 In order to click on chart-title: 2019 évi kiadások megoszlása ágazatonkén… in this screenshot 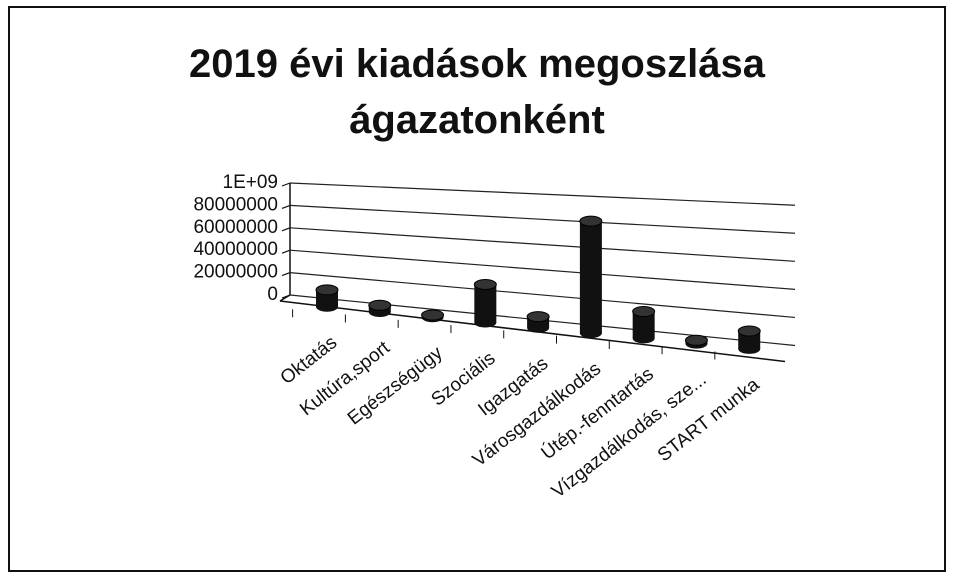, I will do `click(477, 92)`.